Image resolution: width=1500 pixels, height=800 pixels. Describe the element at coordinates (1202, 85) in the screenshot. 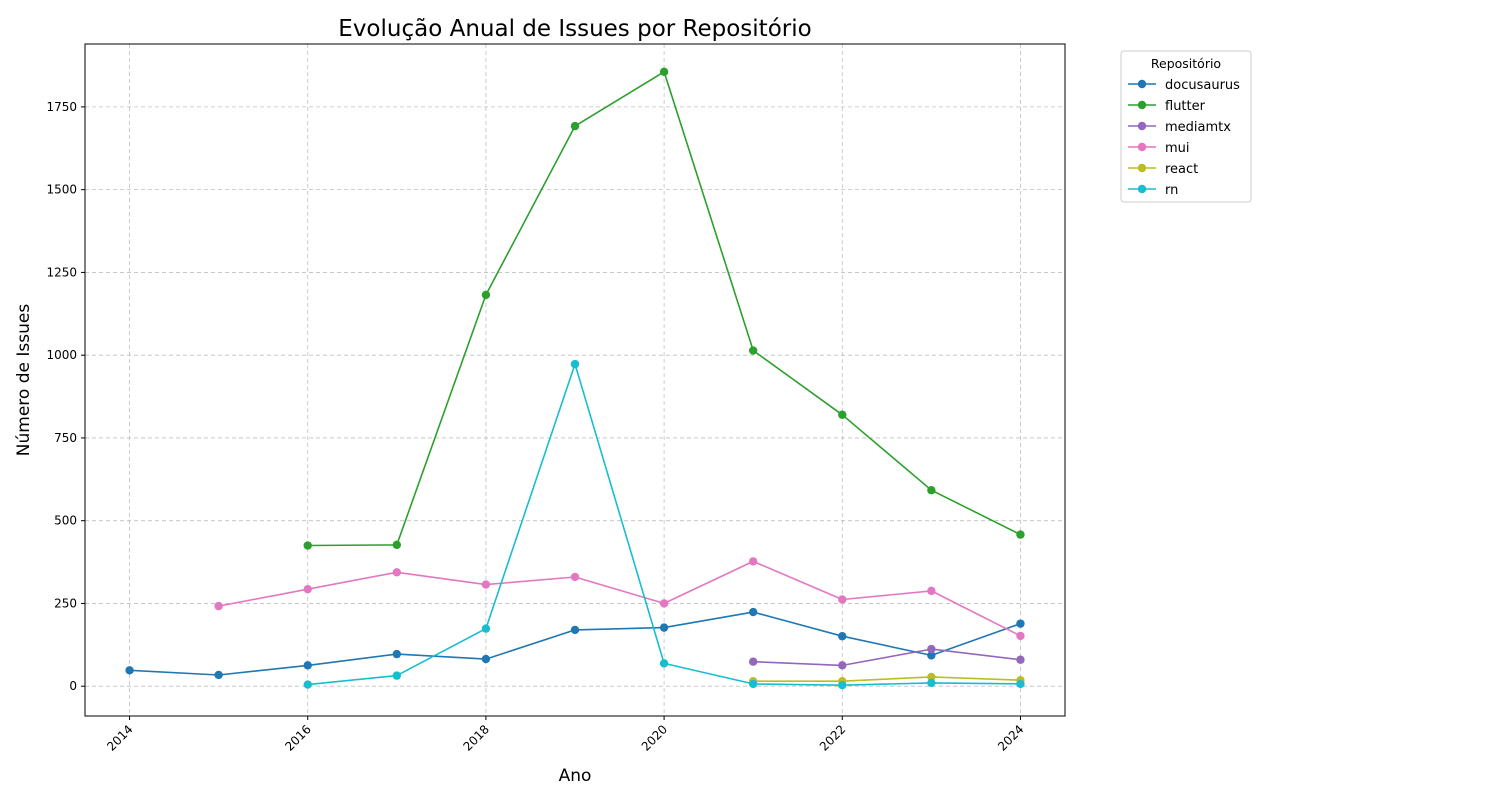

I see `legend-label-docusaurus: docusaurus` at that location.